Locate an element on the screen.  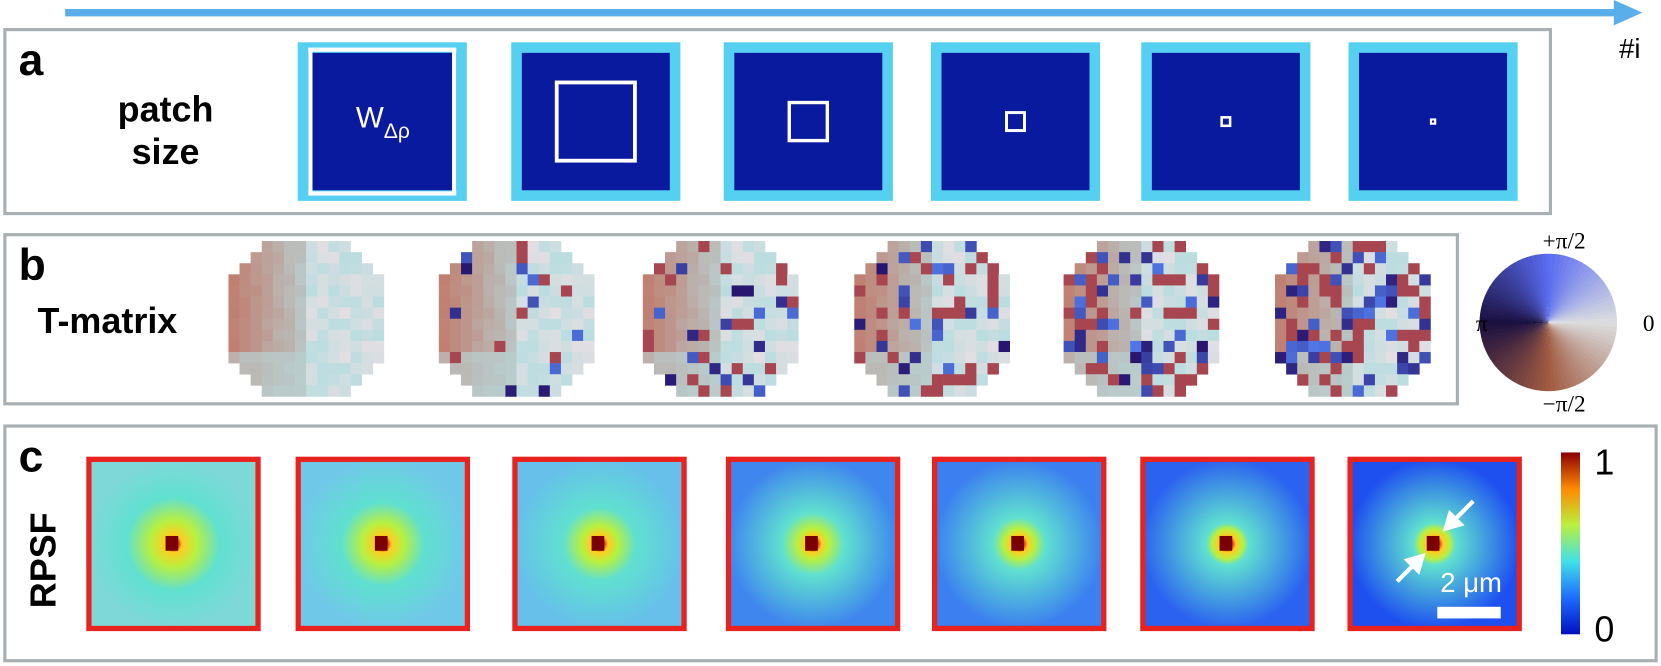
rpsf-image is located at coordinates (599, 544).